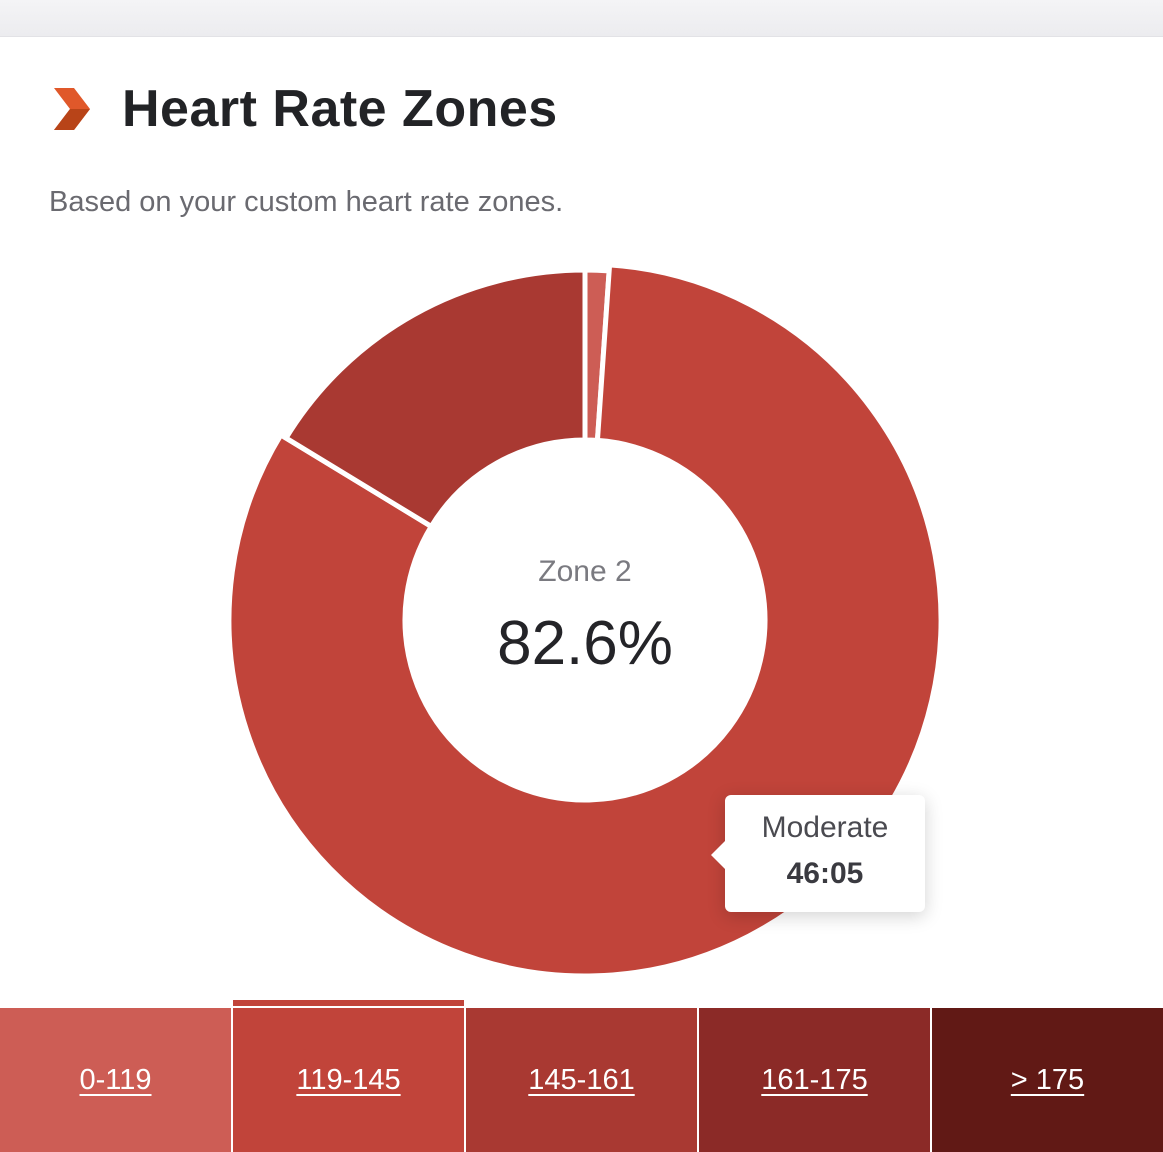 Image resolution: width=1163 pixels, height=1152 pixels. Describe the element at coordinates (585, 643) in the screenshot. I see `center-percent-value: 82.6%` at that location.